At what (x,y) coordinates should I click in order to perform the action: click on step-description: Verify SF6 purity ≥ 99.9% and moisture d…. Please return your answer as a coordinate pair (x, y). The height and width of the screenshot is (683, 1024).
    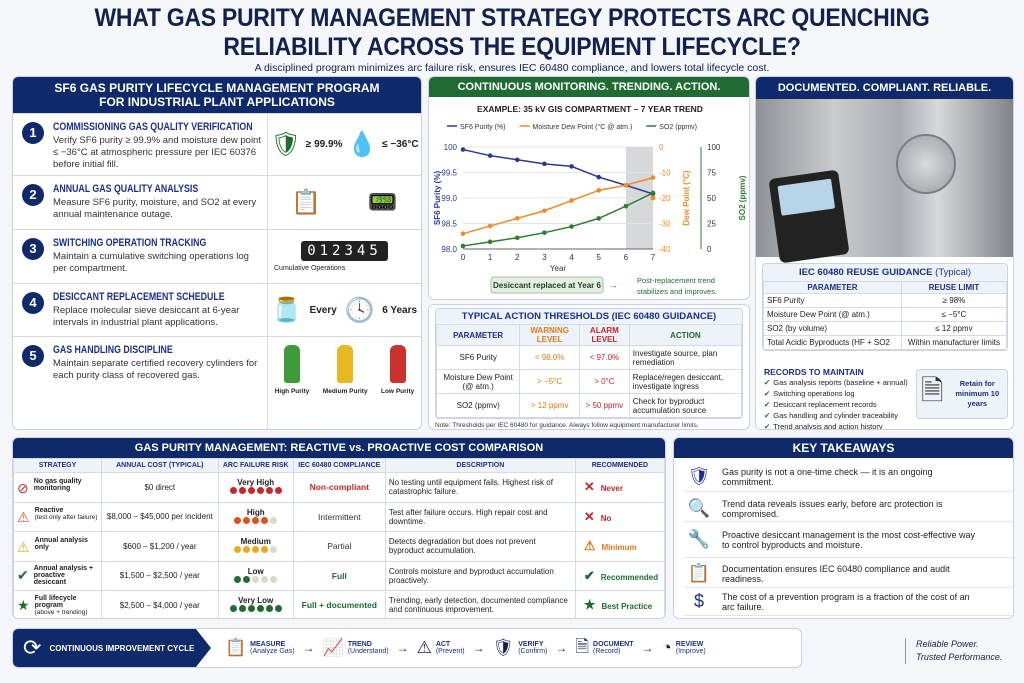
    Looking at the image, I should click on (157, 152).